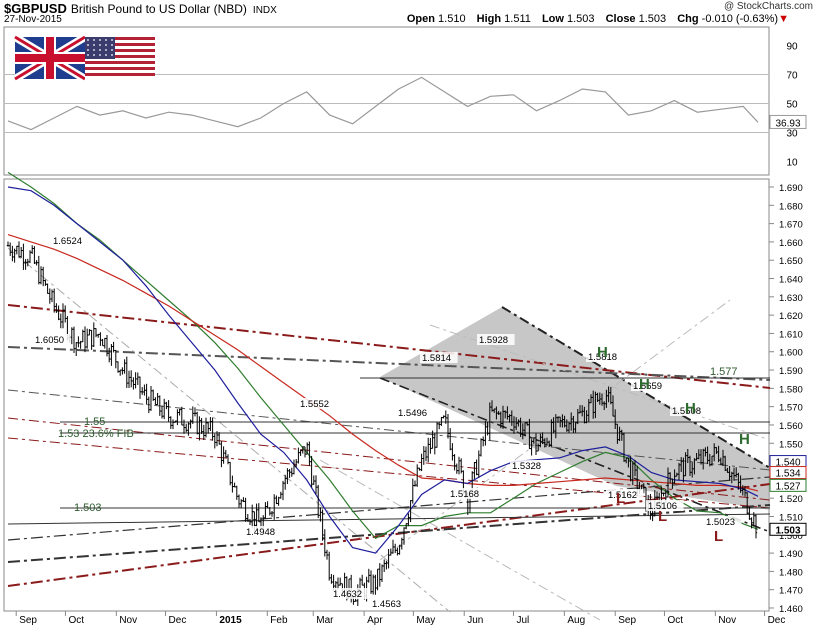 This screenshot has width=821, height=627. I want to click on price-tag: 1.527, so click(788, 485).